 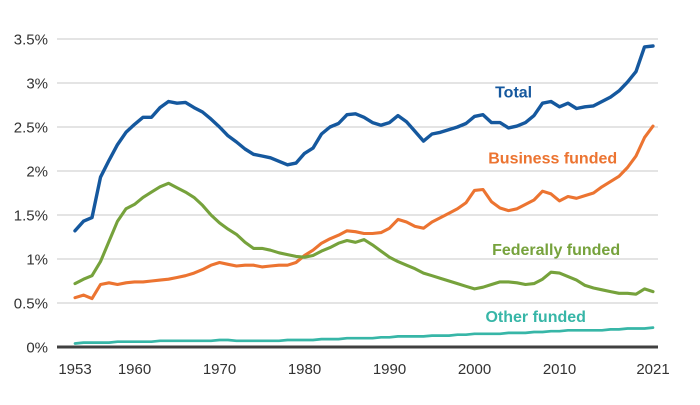 What do you see at coordinates (31, 127) in the screenshot?
I see `y-tick-label: 2.5%` at bounding box center [31, 127].